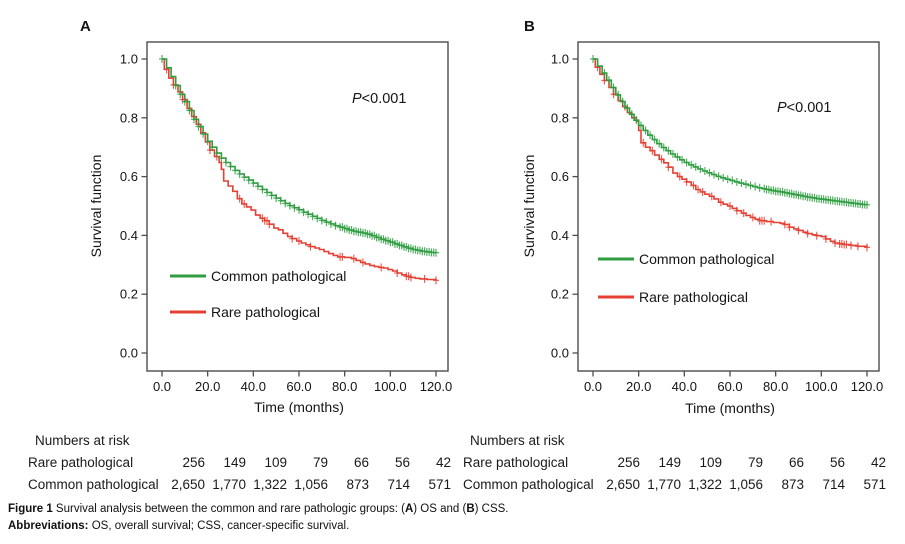 Image resolution: width=905 pixels, height=544 pixels. What do you see at coordinates (409, 509) in the screenshot?
I see `caption-text-part: A` at bounding box center [409, 509].